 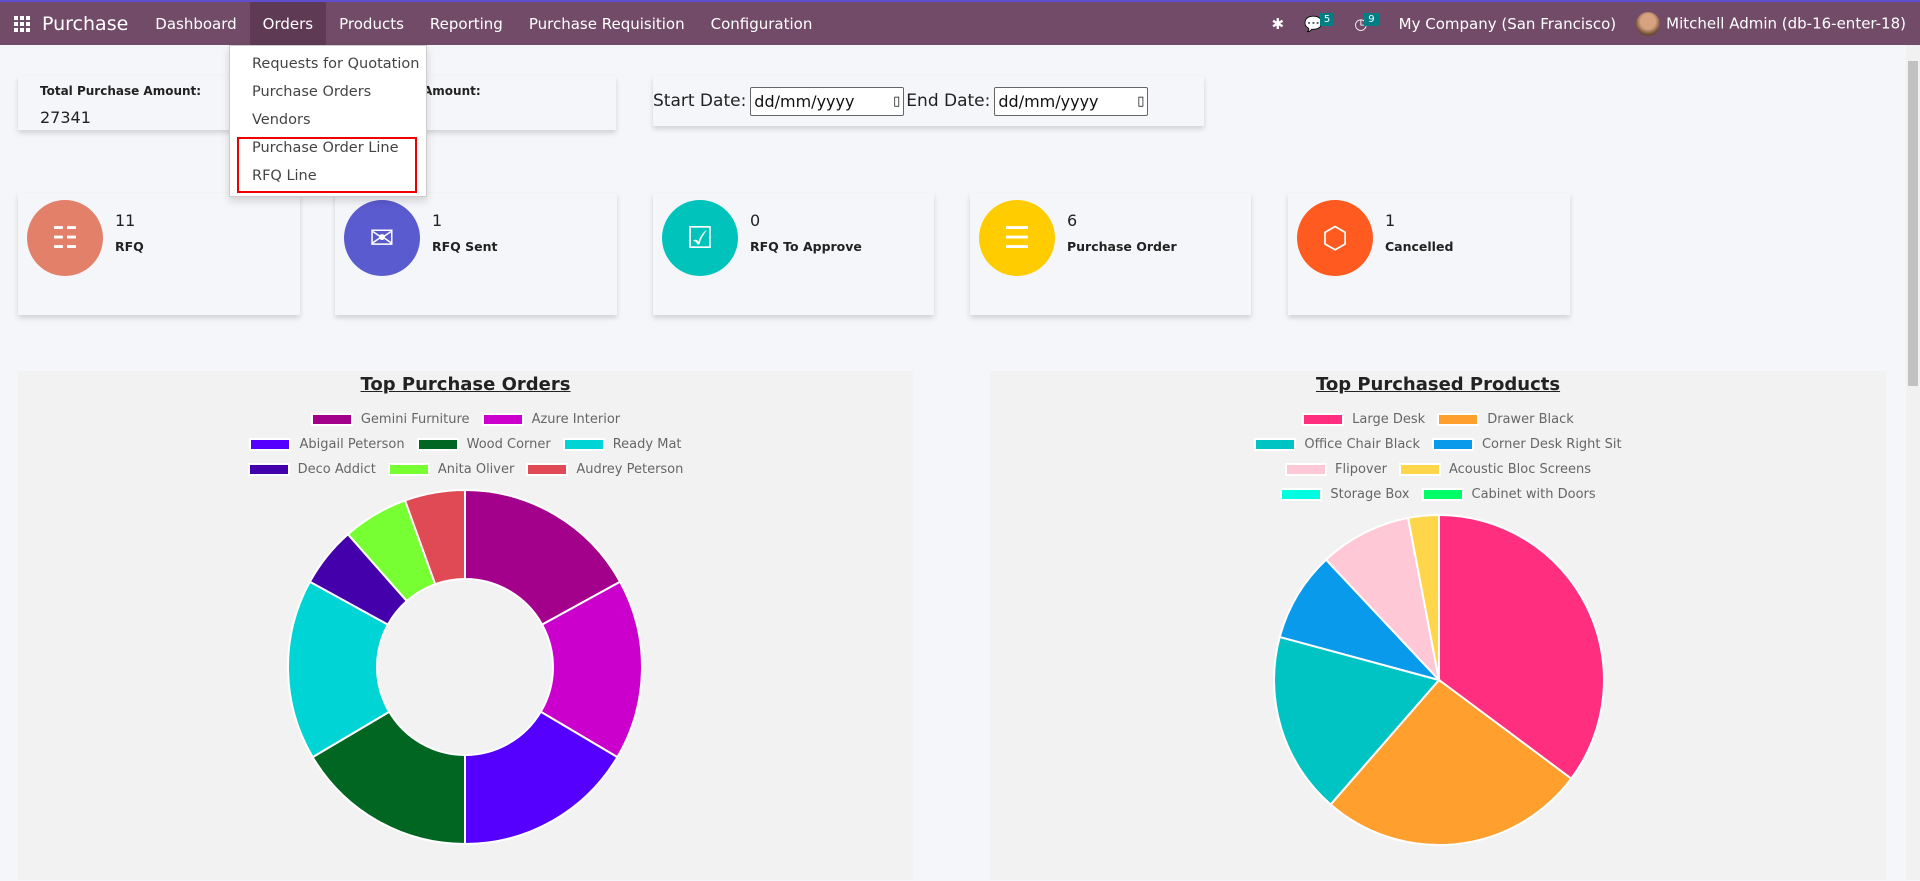 What do you see at coordinates (65, 238) in the screenshot?
I see `rfq-document-icon: ☷` at bounding box center [65, 238].